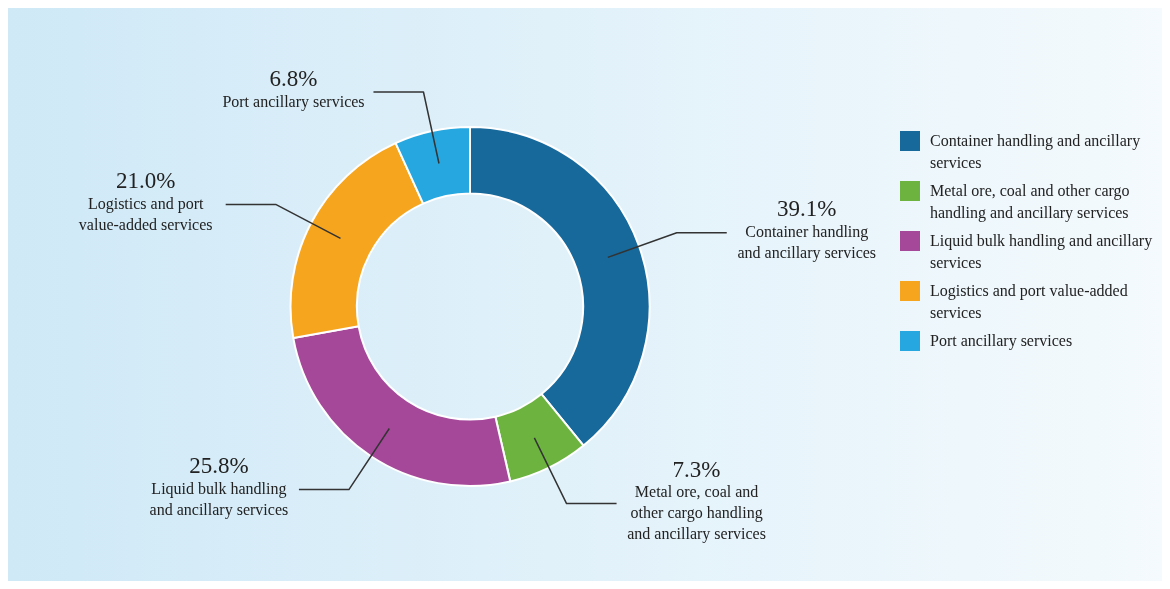 This screenshot has width=1170, height=589. Describe the element at coordinates (293, 79) in the screenshot. I see `data-label: 6.8%` at that location.